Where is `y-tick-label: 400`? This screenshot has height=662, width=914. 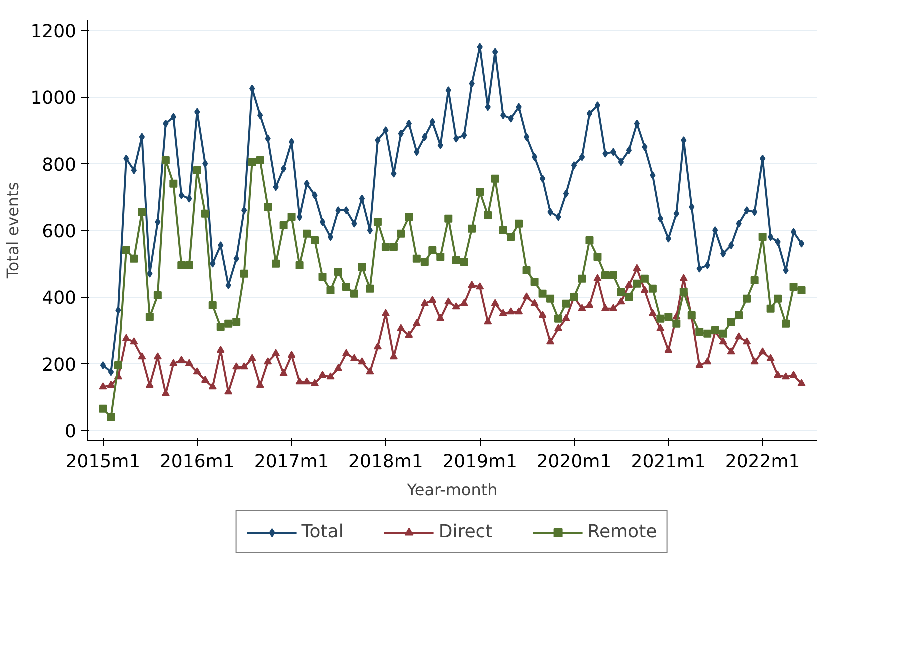
y-tick-label: 400 is located at coordinates (59, 299).